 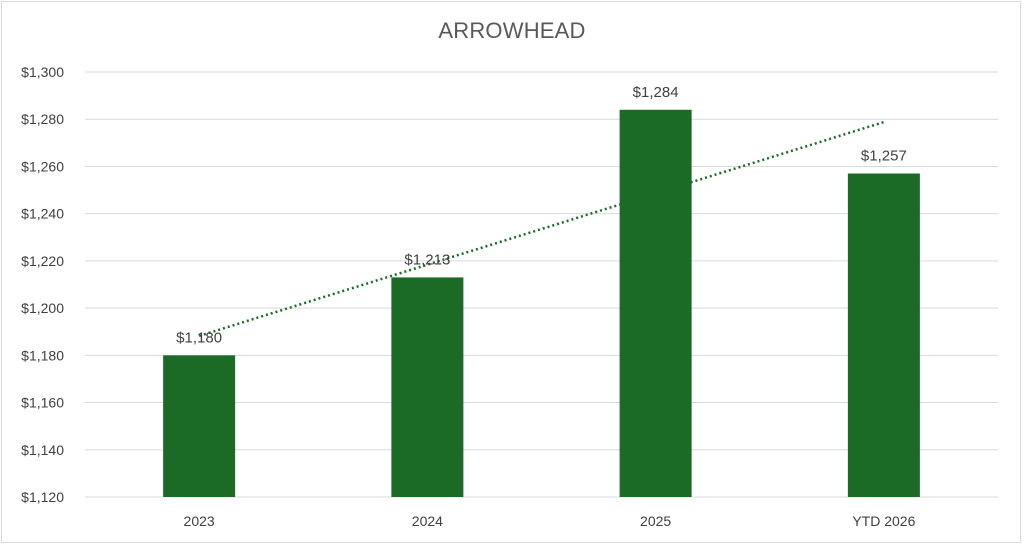 What do you see at coordinates (884, 156) in the screenshot?
I see `data-label: $1,257` at bounding box center [884, 156].